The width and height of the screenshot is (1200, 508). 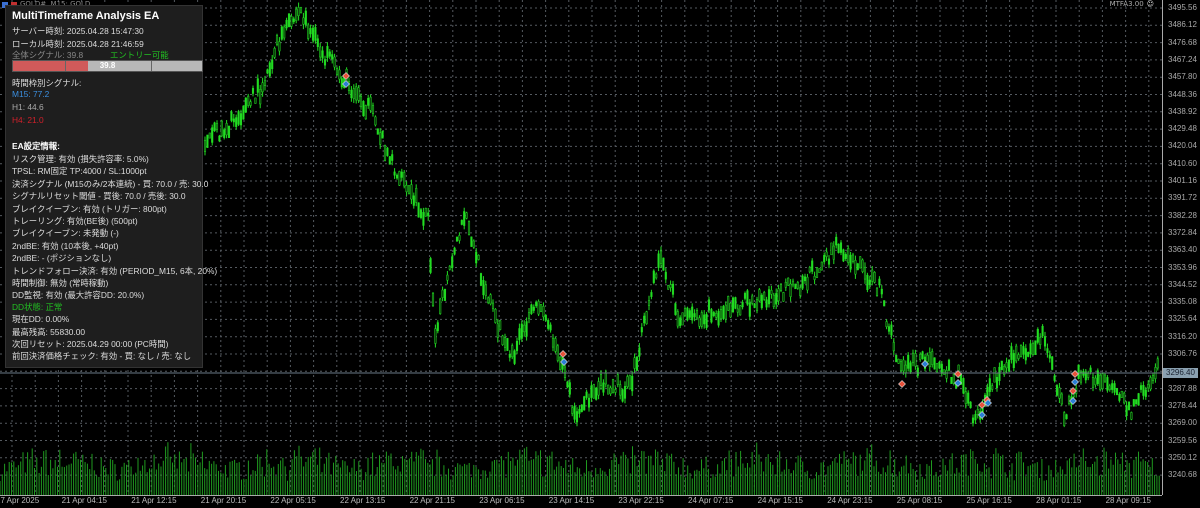 What do you see at coordinates (711, 500) in the screenshot?
I see `time-label: 24 Apr 07:15` at bounding box center [711, 500].